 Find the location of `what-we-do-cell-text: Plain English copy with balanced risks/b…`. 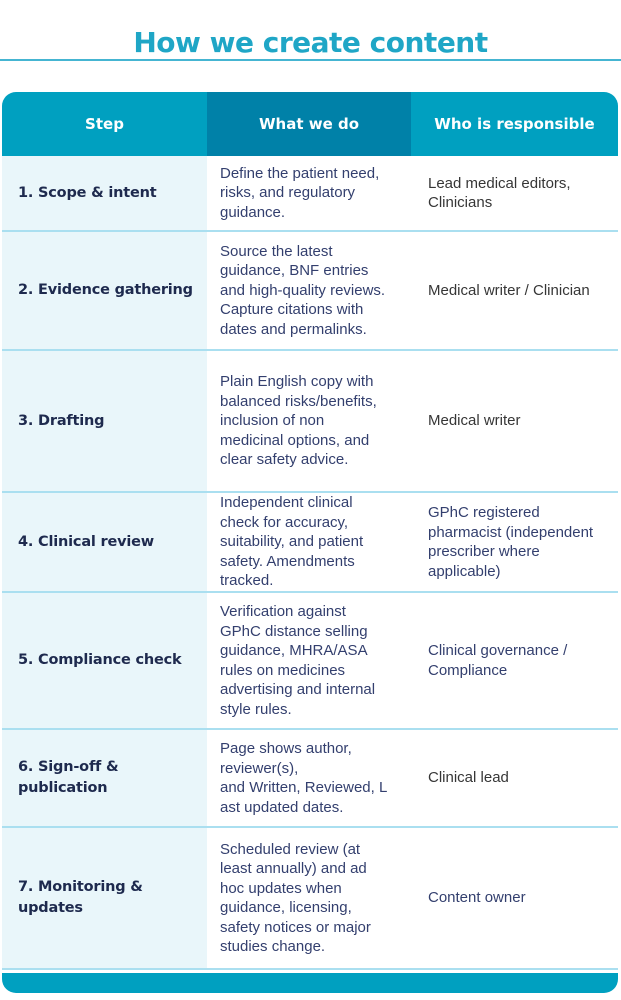

what-we-do-cell-text: Plain English copy with balanced risks/b… is located at coordinates (298, 421).